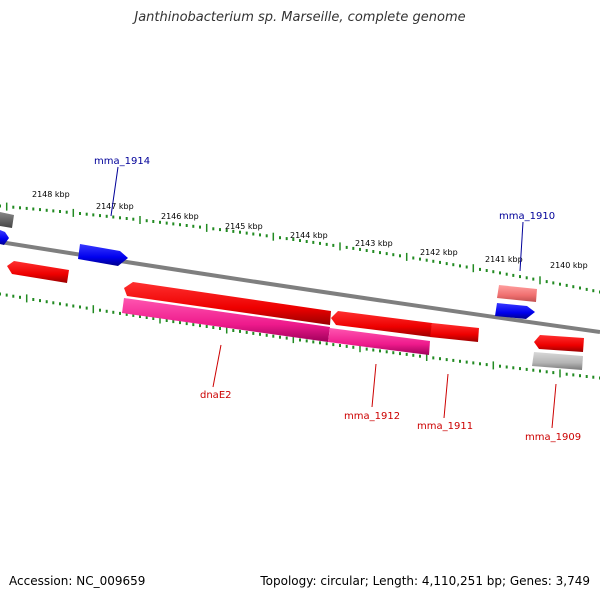 This screenshot has width=600, height=600. I want to click on gene-label-mma-1914: mma_1914, so click(122, 161).